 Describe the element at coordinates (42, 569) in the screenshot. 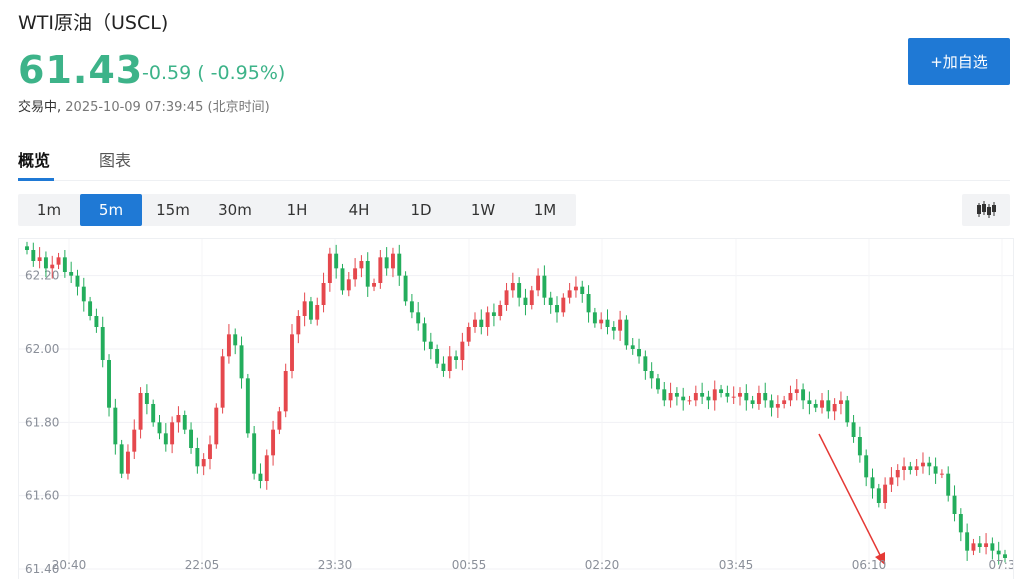

I see `y-tick-label: 61.40` at that location.